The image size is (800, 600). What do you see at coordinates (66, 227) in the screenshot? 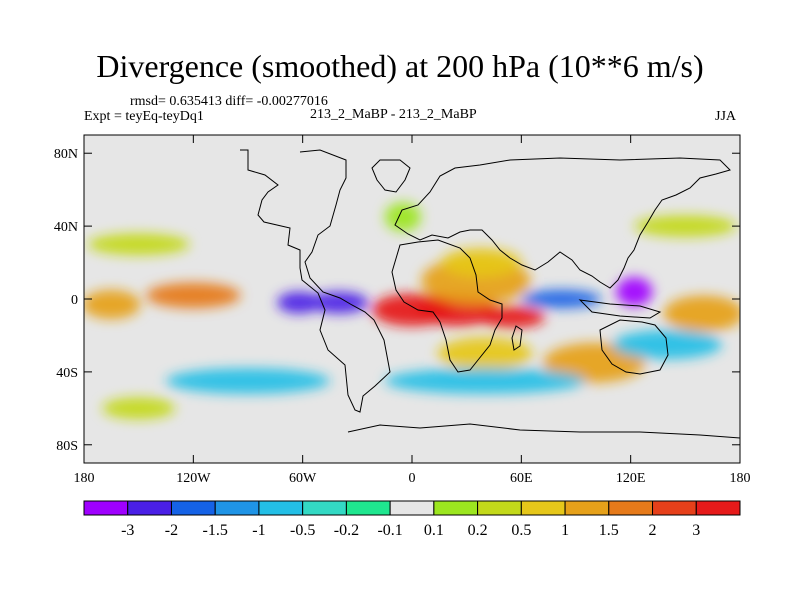
I see `y-tick-label: 40N` at bounding box center [66, 227].